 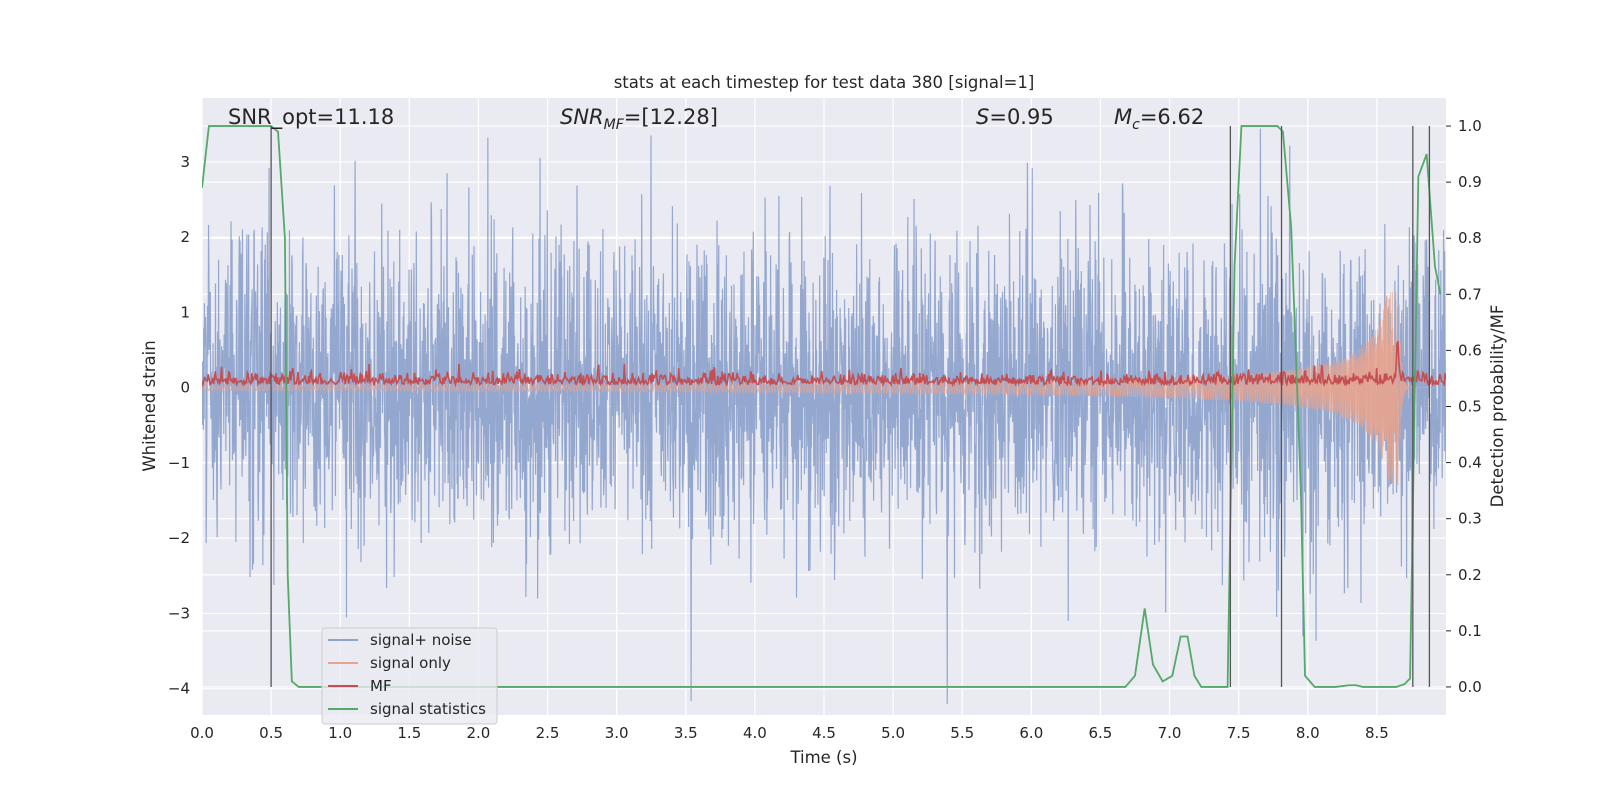 What do you see at coordinates (479, 733) in the screenshot?
I see `x-tick-label: 2.0` at bounding box center [479, 733].